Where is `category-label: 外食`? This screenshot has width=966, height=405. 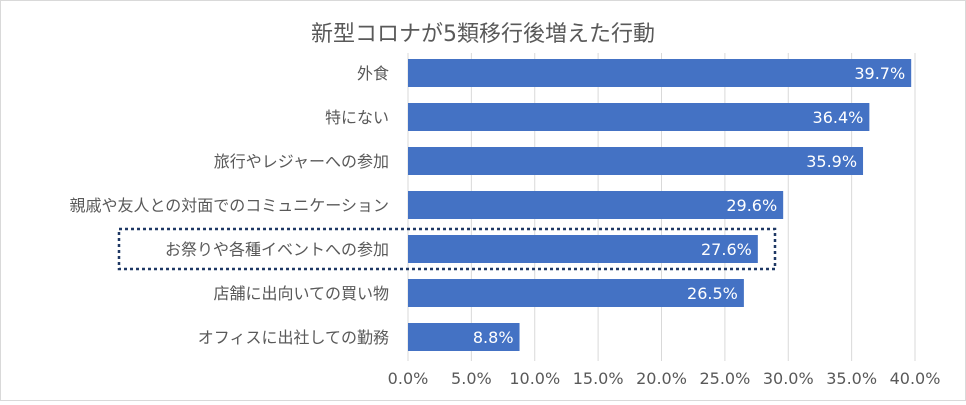 category-label: 外食 is located at coordinates (373, 73).